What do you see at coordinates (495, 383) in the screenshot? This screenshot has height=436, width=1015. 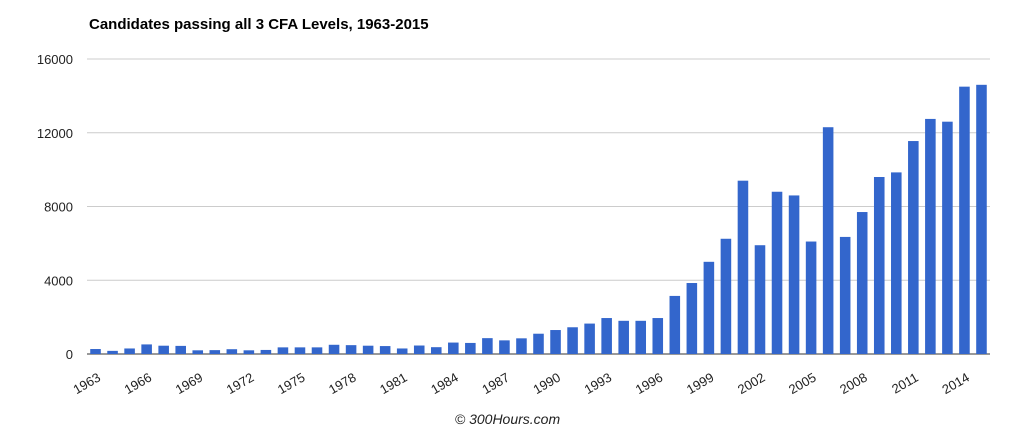 I see `x-tick-label: 1987` at bounding box center [495, 383].